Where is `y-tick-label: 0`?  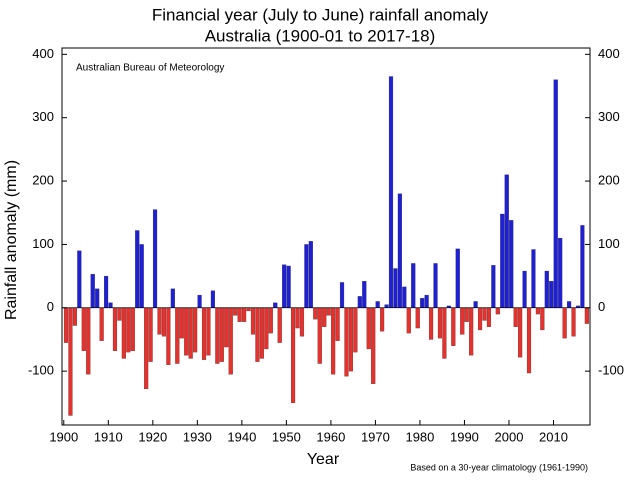
y-tick-label: 0 is located at coordinates (50, 306).